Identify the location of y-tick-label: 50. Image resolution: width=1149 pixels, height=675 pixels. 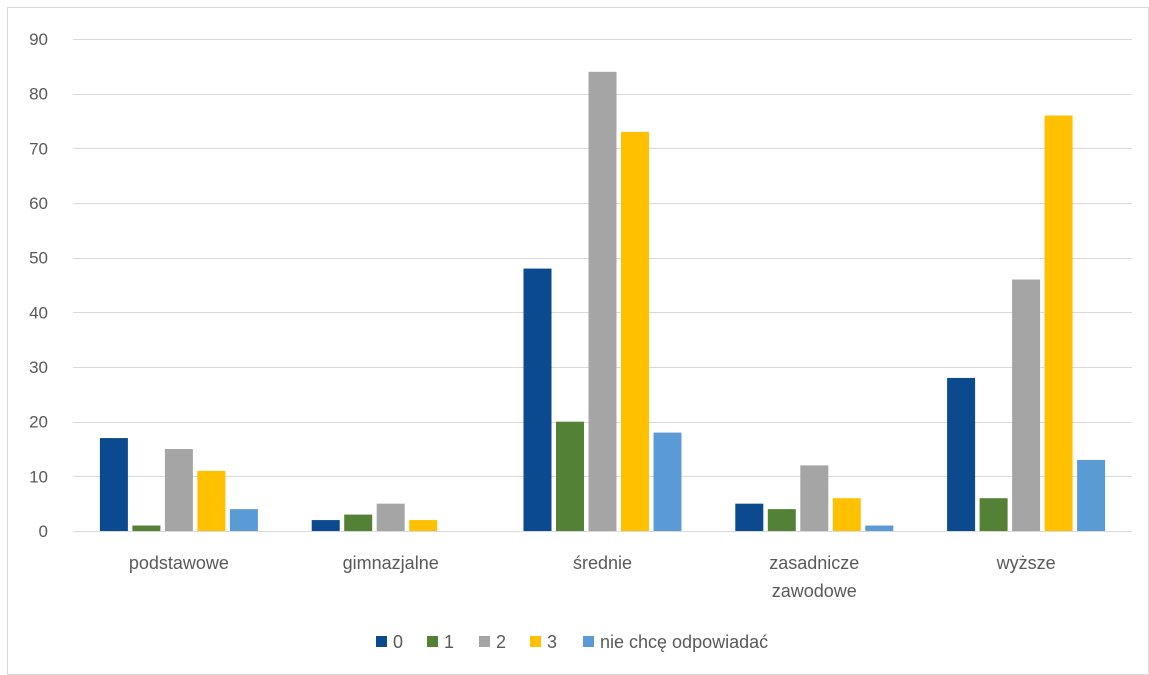
(38, 258).